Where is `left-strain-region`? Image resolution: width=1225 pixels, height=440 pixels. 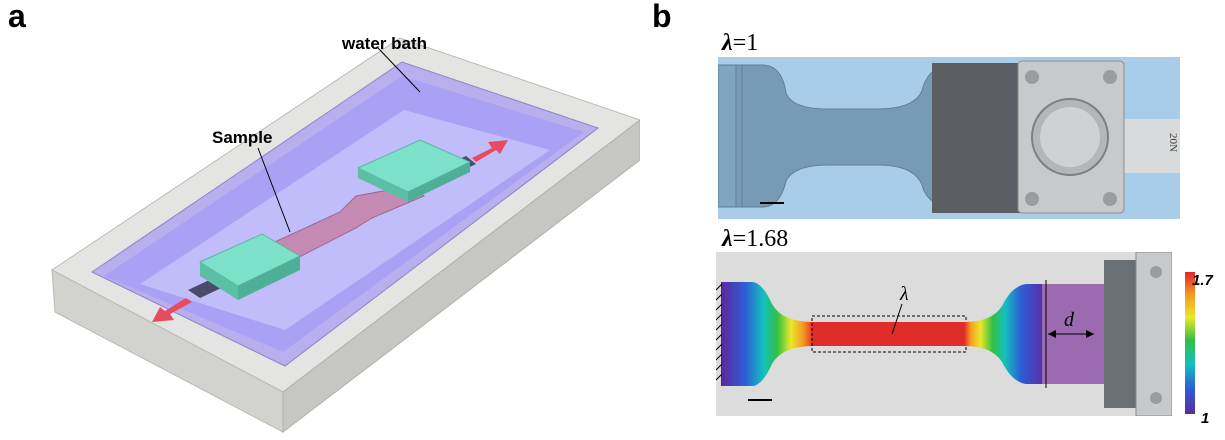 left-strain-region is located at coordinates (768, 334).